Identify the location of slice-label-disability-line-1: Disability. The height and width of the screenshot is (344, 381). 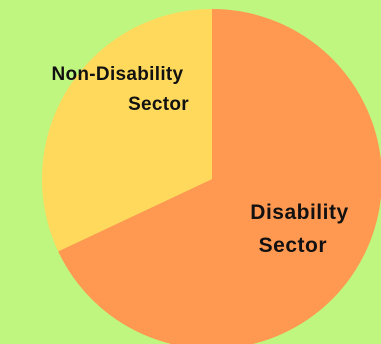
(299, 212).